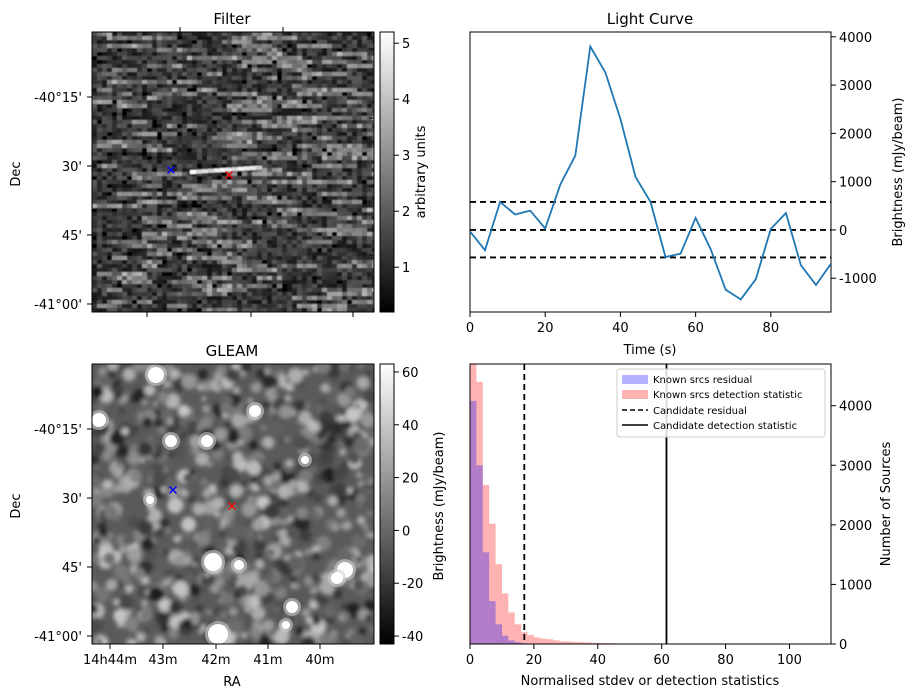 Image resolution: width=916 pixels, height=699 pixels. Describe the element at coordinates (421, 171) in the screenshot. I see `filter-colorbar-label: arbitrary units` at that location.